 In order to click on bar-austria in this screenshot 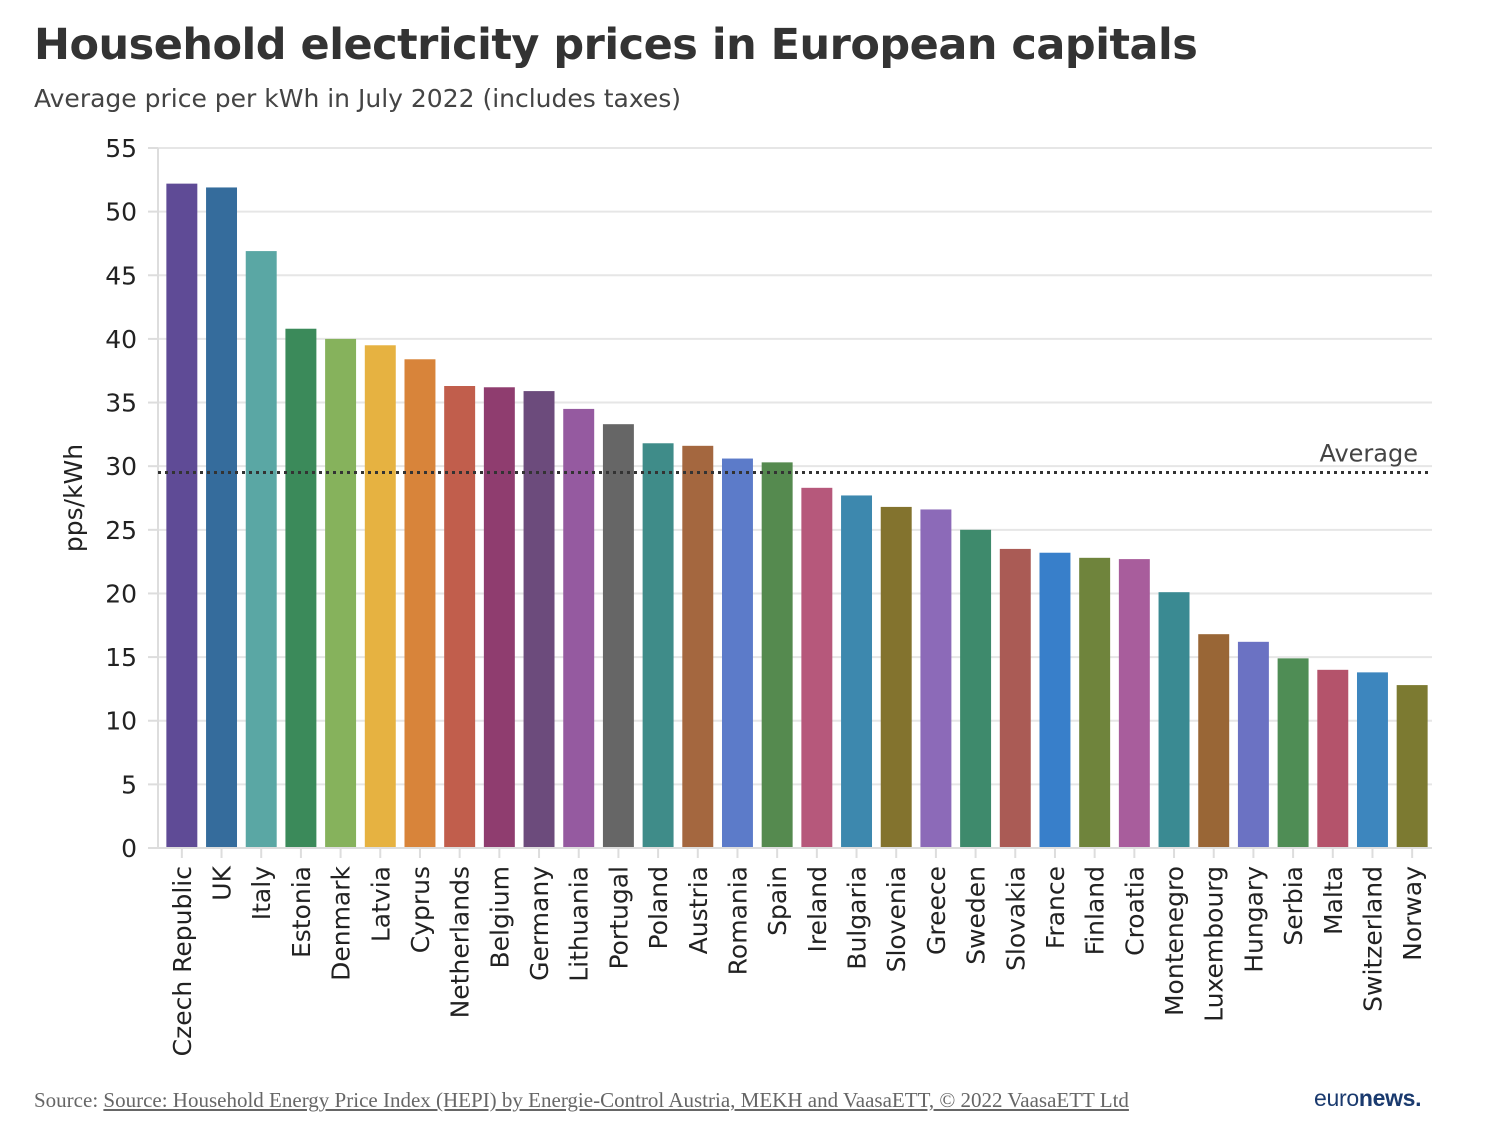, I will do `click(698, 646)`.